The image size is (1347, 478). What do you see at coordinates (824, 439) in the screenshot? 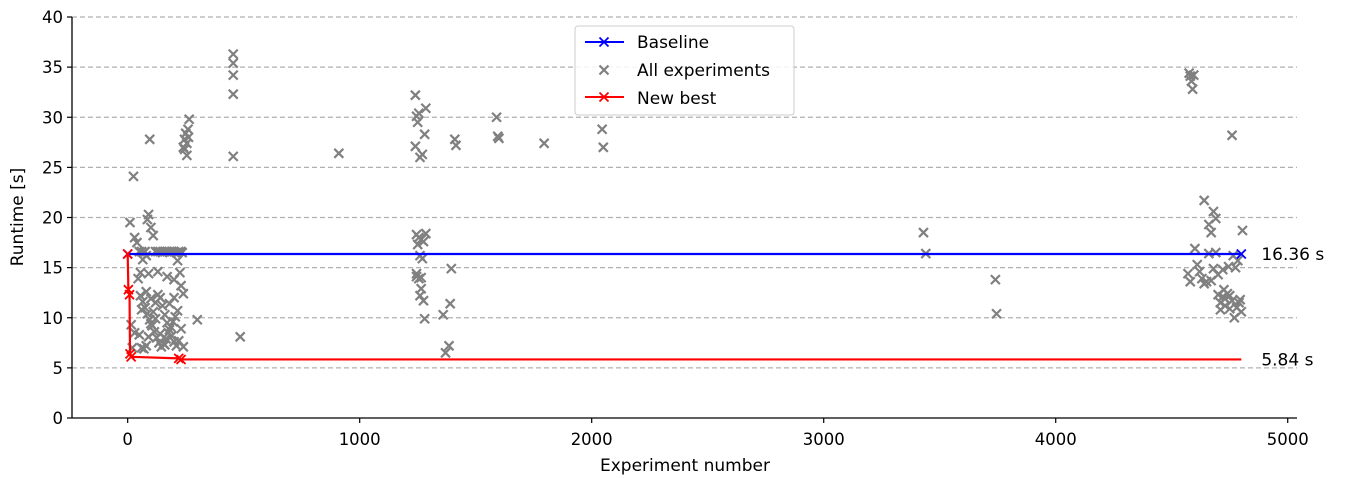
I see `x-tick-label-3000: 3000` at bounding box center [824, 439].